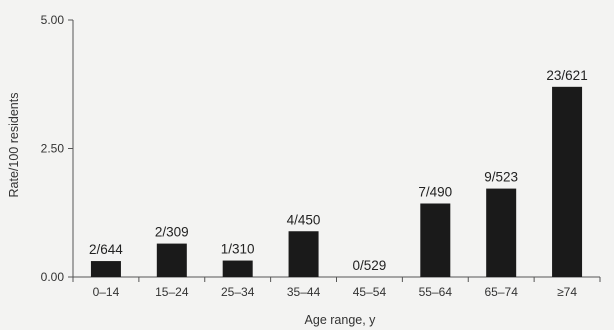 The width and height of the screenshot is (614, 330). Describe the element at coordinates (501, 177) in the screenshot. I see `data-label: 9/523` at that location.